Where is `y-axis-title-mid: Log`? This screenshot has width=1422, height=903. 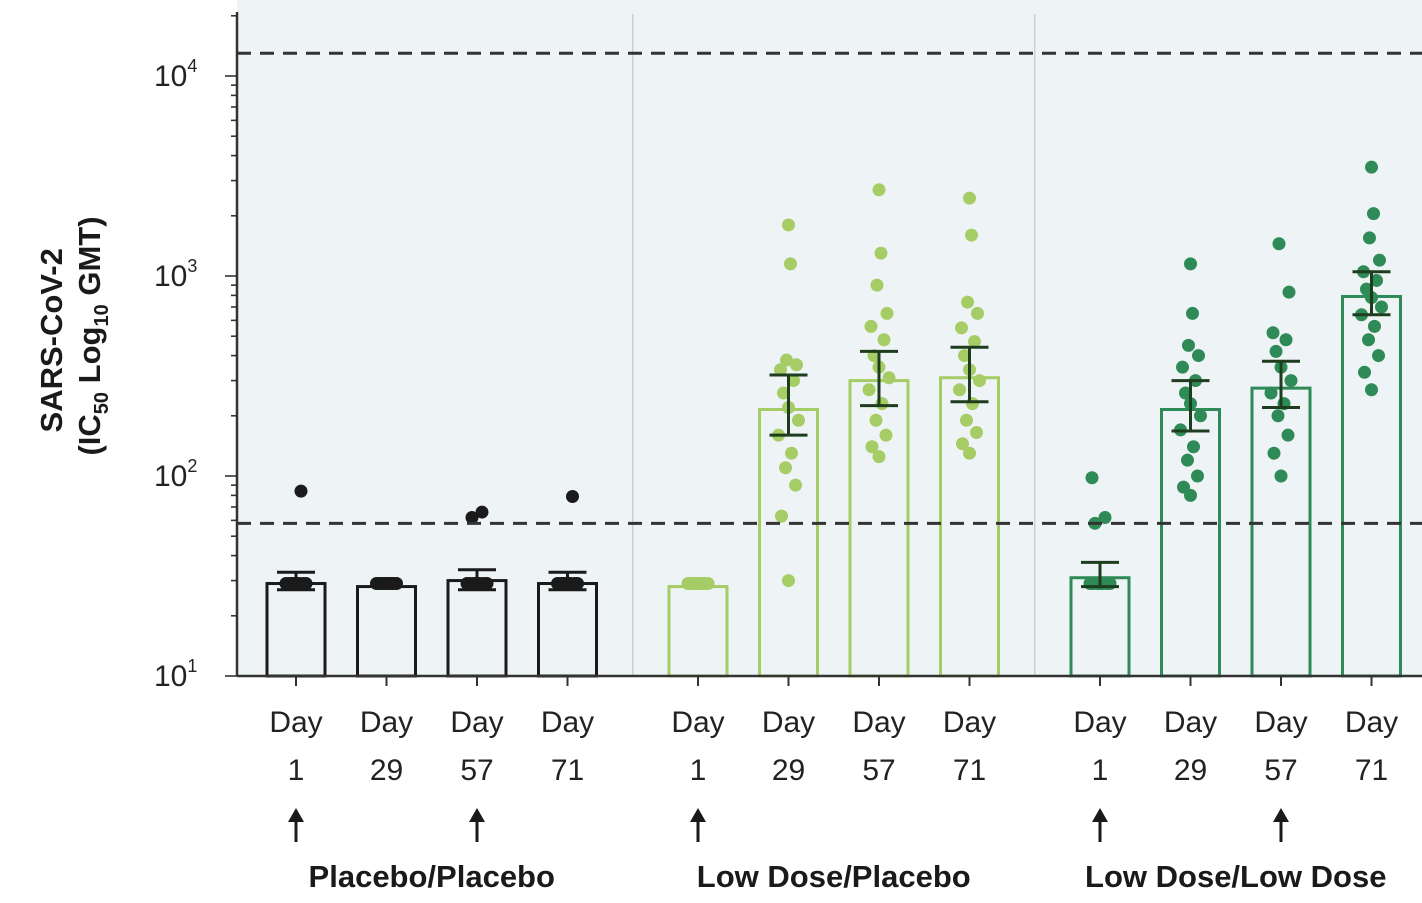 y-axis-title-mid: Log is located at coordinates (89, 359).